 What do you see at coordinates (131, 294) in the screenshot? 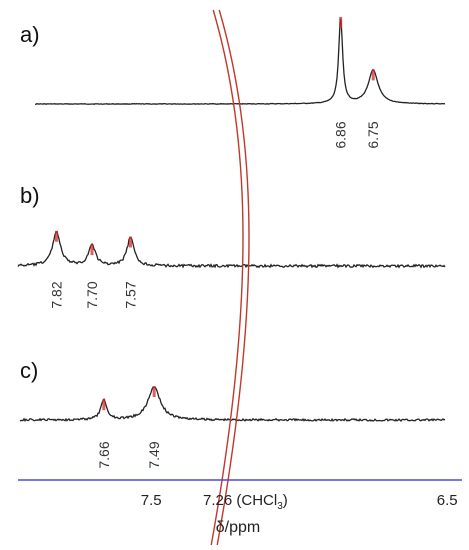
I see `peak-label: 7.57` at bounding box center [131, 294].